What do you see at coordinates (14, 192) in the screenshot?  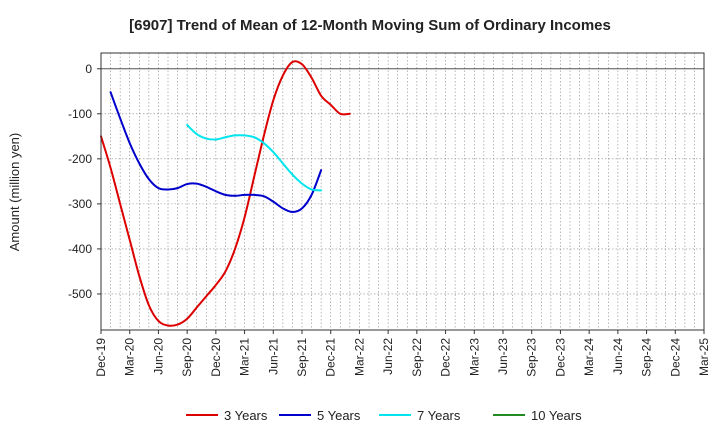 I see `y-axis-label: Amount (million yen)` at bounding box center [14, 192].